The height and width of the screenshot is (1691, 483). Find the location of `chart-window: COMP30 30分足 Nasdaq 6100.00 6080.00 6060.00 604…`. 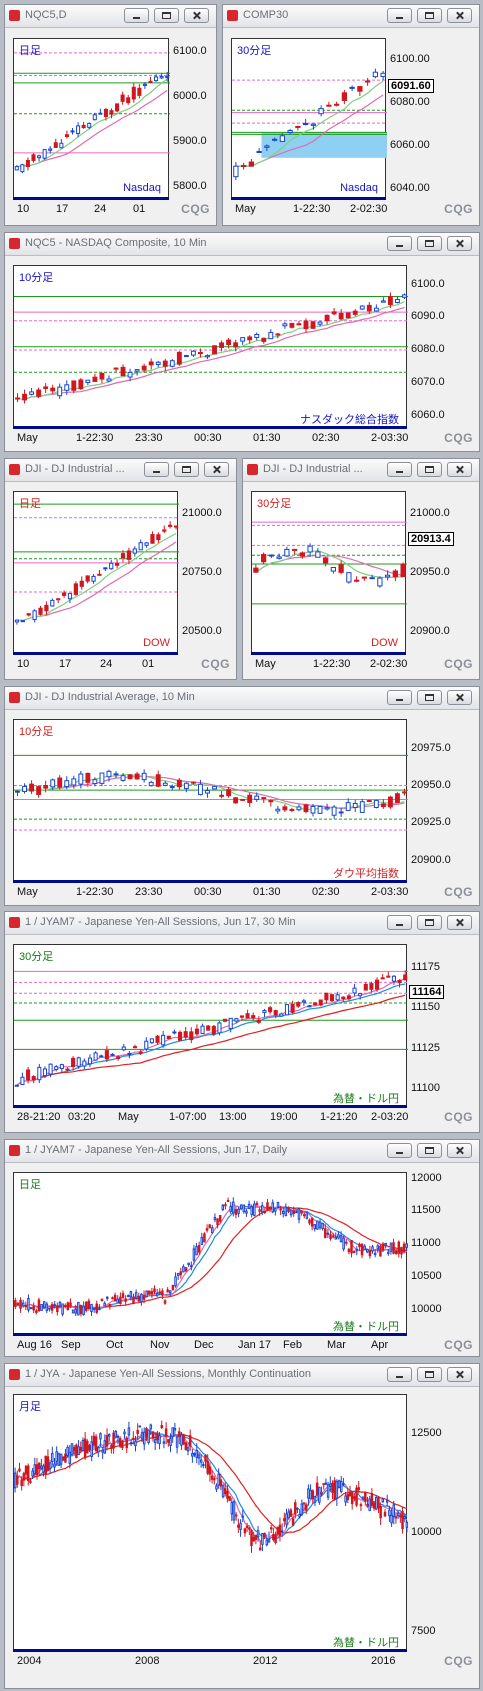

chart-window: COMP30 30分足 Nasdaq 6100.00 6080.00 6060.00 604… is located at coordinates (351, 115).